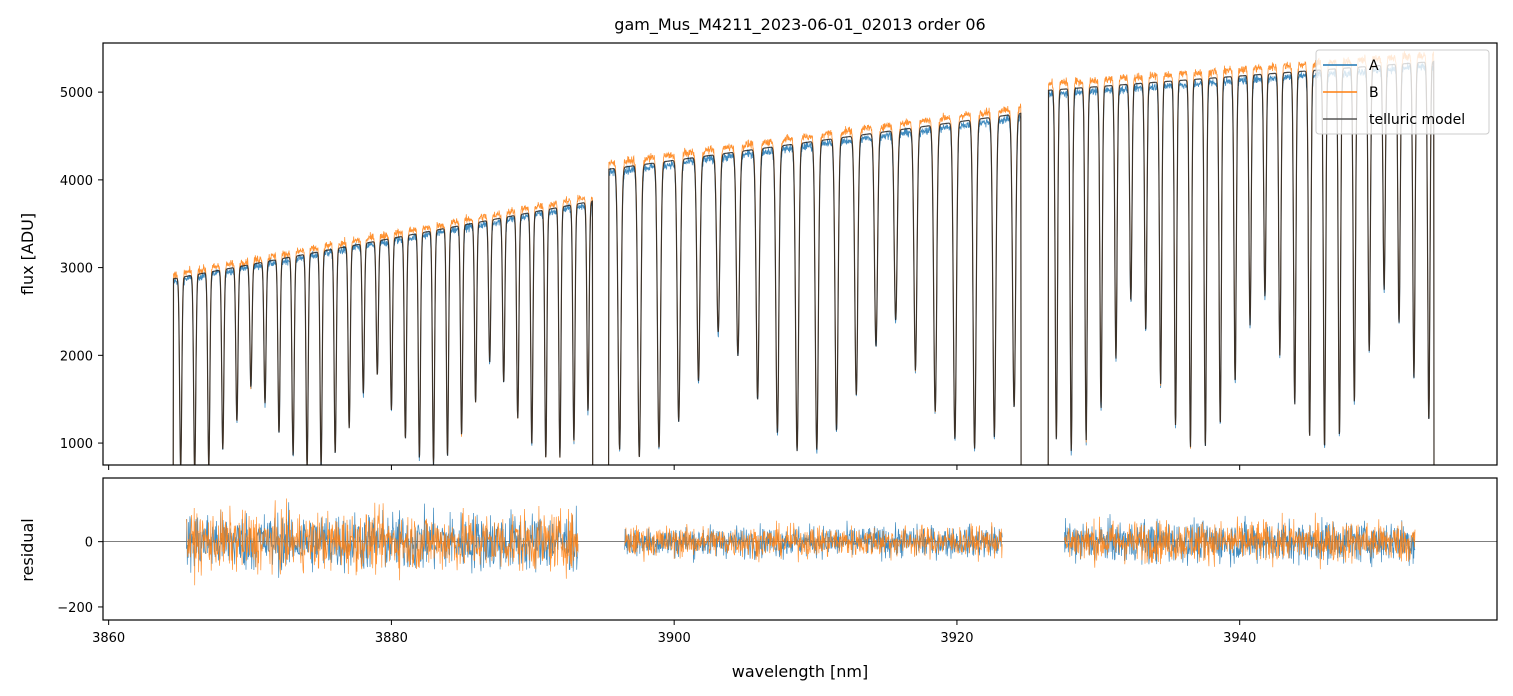  I want to click on chart-title: gam_Mus_M4211_2023-06-01_02013 order 06, so click(799, 25).